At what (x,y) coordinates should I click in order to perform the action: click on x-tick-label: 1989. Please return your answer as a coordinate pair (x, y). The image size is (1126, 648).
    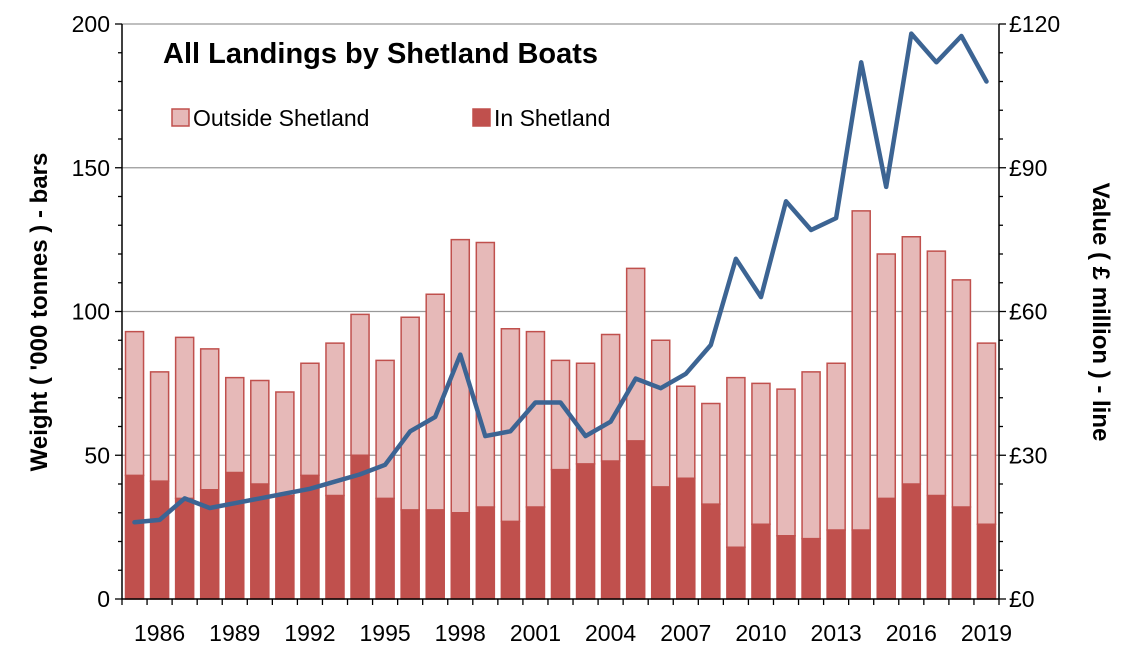
    Looking at the image, I should click on (234, 633).